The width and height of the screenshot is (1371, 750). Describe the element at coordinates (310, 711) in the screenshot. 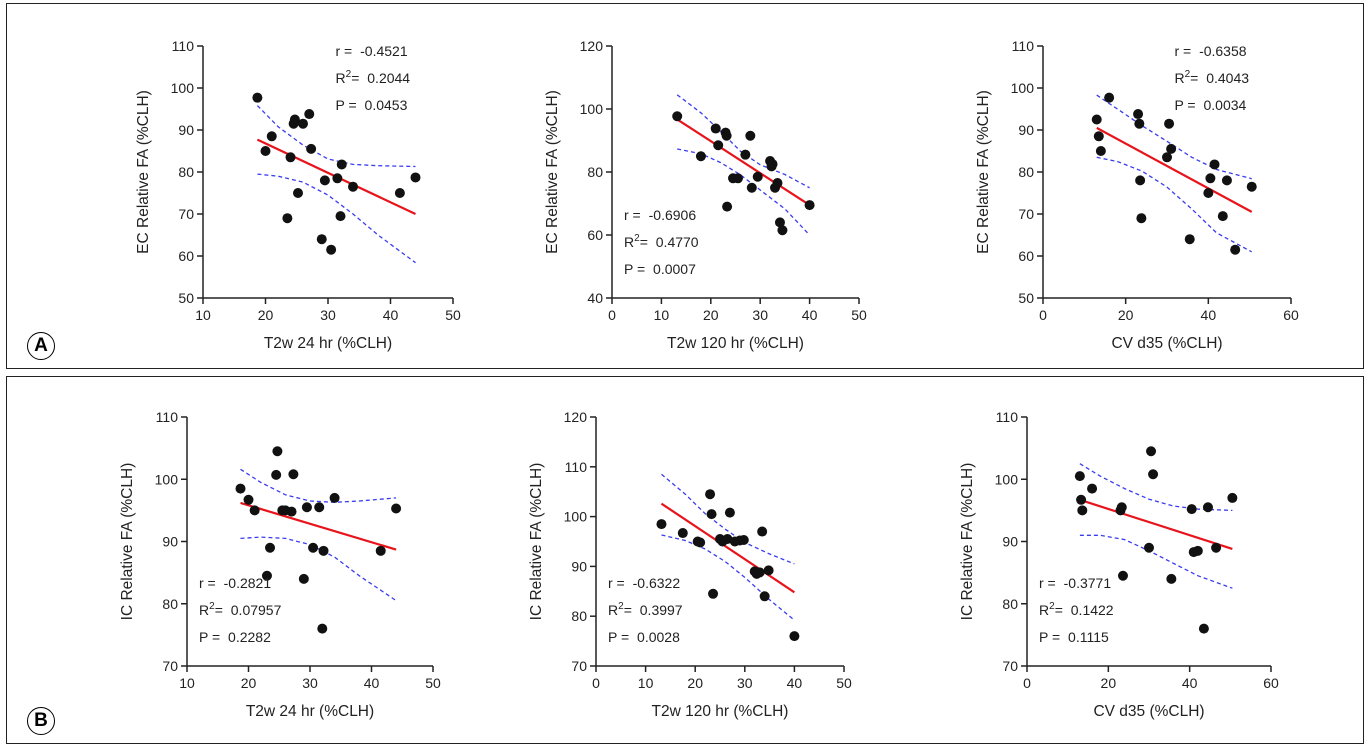

I see `x-axis-title: T2w 24 hr (%CLH)` at that location.